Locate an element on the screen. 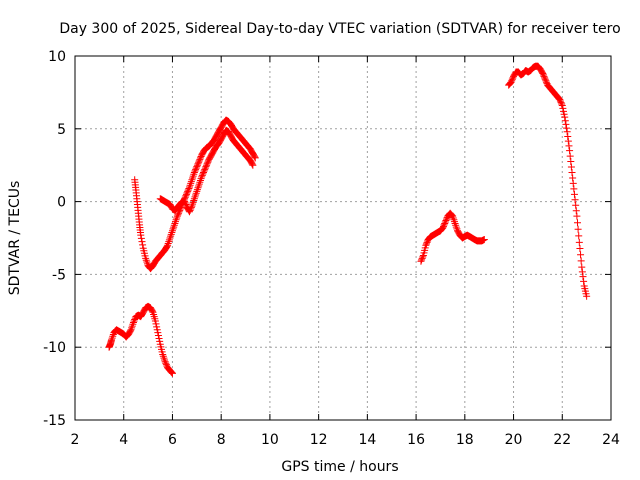 The height and width of the screenshot is (480, 640). y-tick-label: 0 is located at coordinates (61, 203).